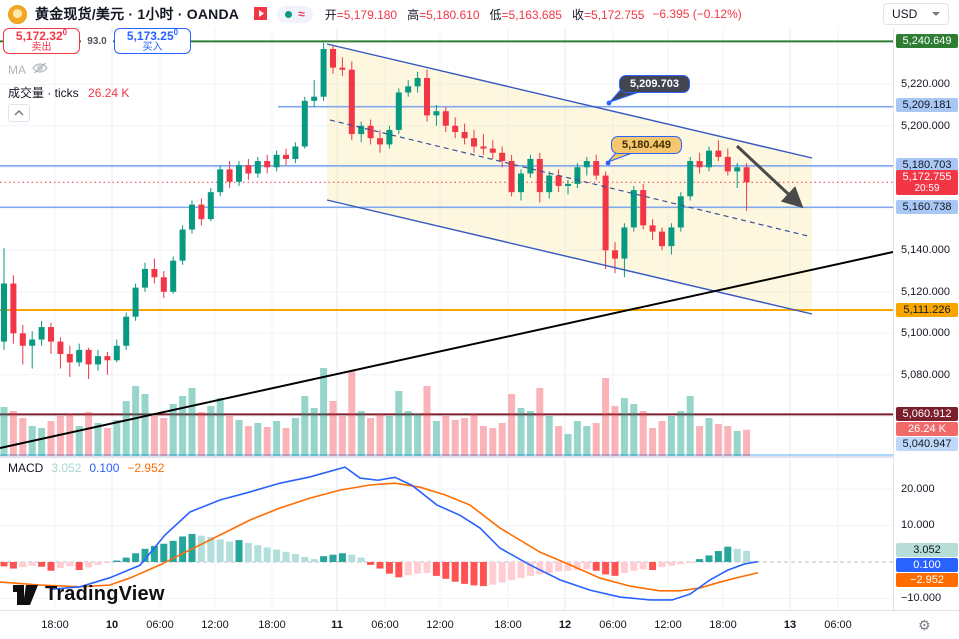 This screenshot has height=639, width=959. What do you see at coordinates (337, 625) in the screenshot?
I see `time-tick-label: 11` at bounding box center [337, 625].